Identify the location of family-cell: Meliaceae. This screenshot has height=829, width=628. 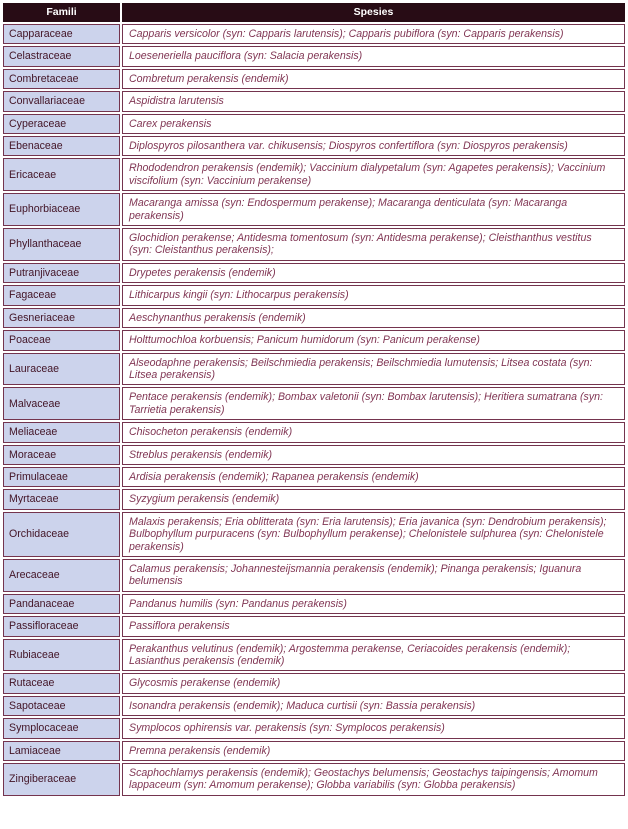
(61, 432).